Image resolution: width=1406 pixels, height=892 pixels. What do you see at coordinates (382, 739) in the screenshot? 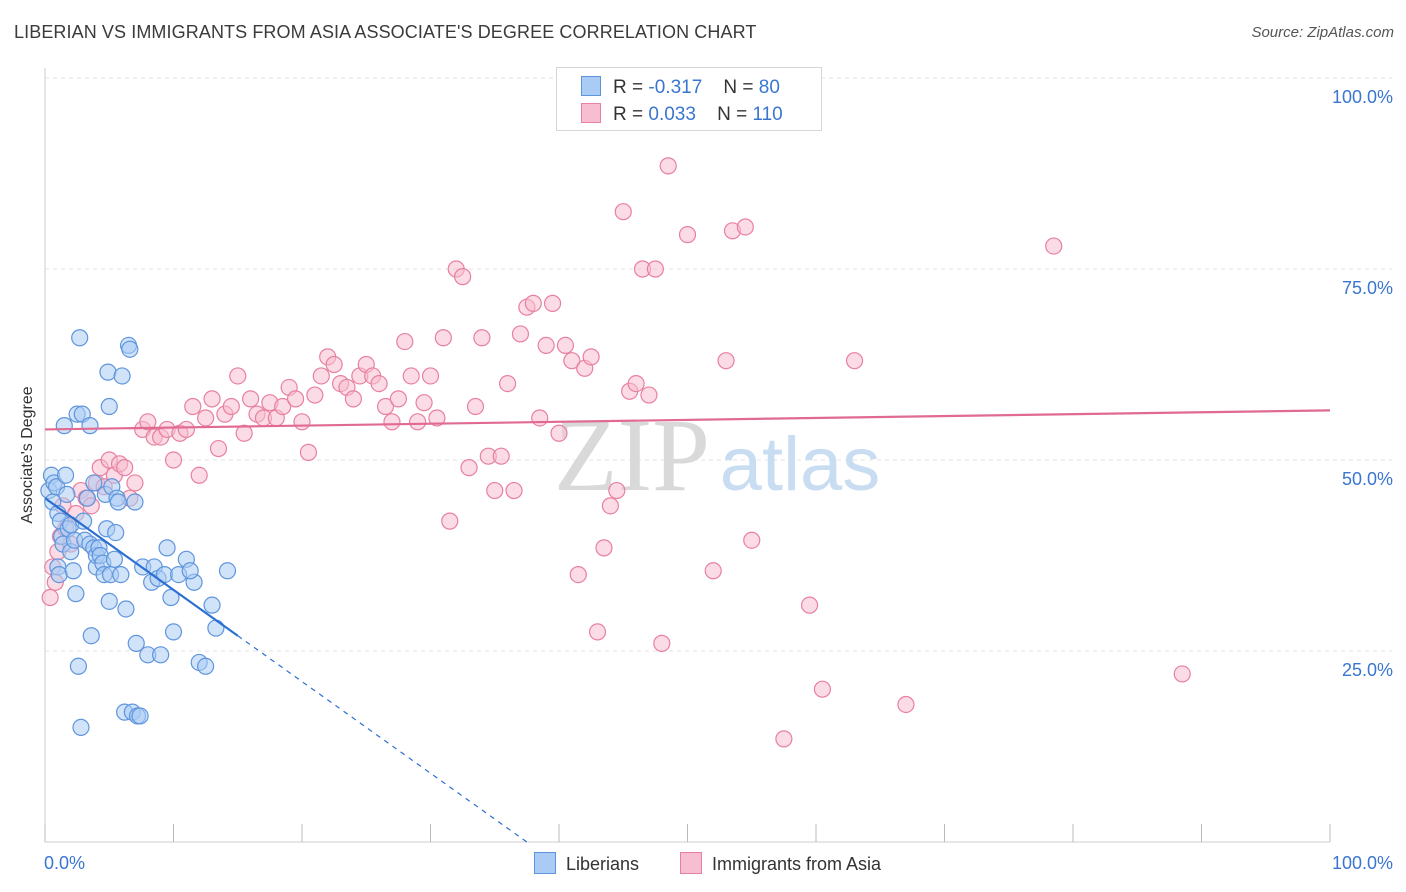
I see `liberians-trend-extension` at bounding box center [382, 739].